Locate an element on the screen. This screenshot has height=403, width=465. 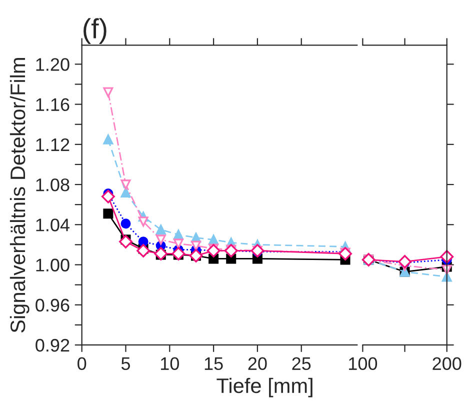
x-axis-title: Tiefe [mm] is located at coordinates (264, 388).